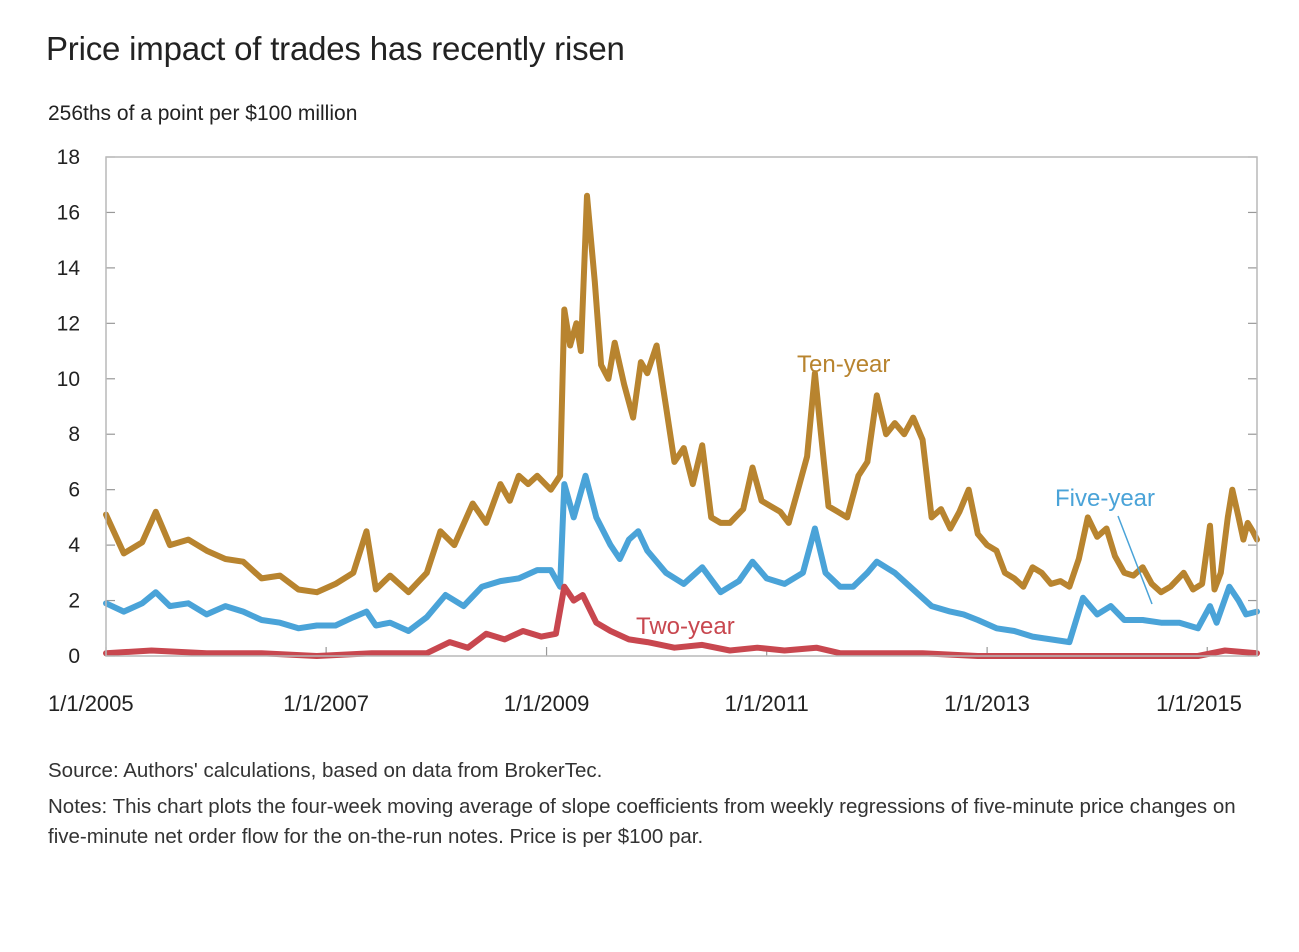  What do you see at coordinates (91, 703) in the screenshot?
I see `x-tick-label: 1/1/2005` at bounding box center [91, 703].